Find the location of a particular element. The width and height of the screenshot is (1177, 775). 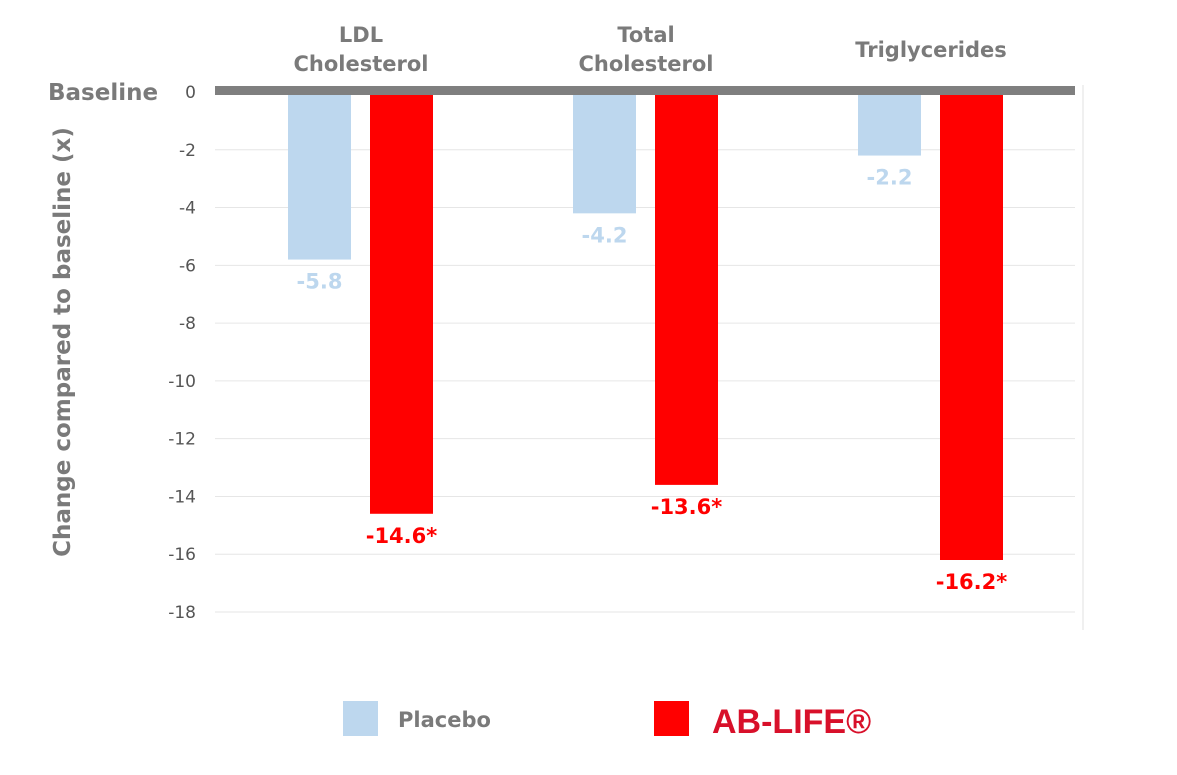

baseline-label: Baseline is located at coordinates (103, 93).